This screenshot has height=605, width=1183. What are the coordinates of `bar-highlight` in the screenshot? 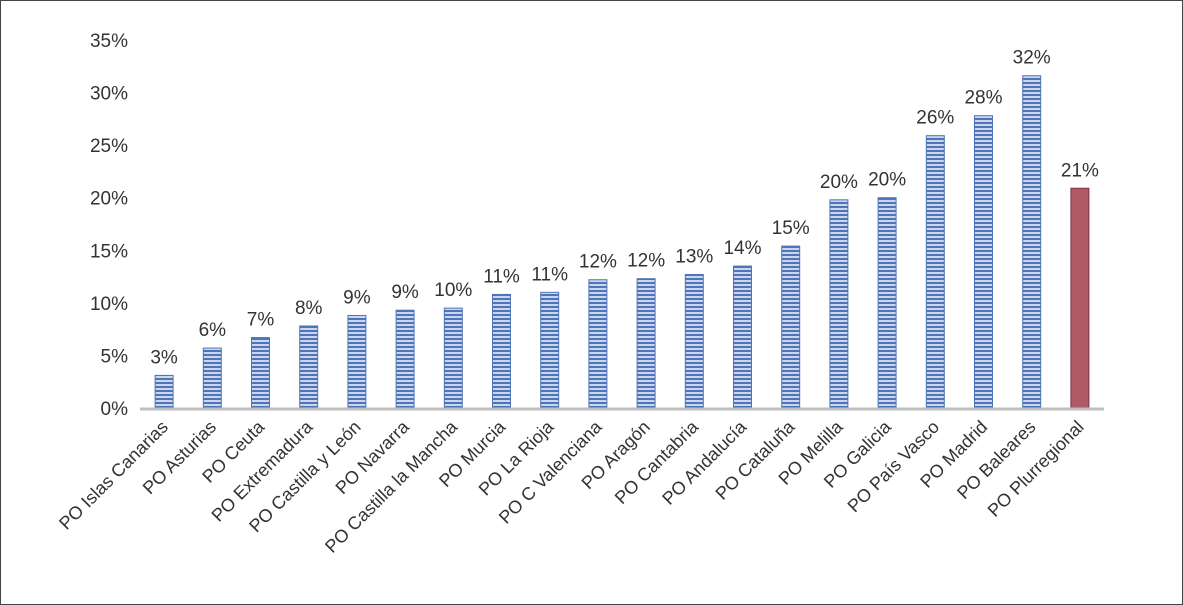 It's located at (1080, 298).